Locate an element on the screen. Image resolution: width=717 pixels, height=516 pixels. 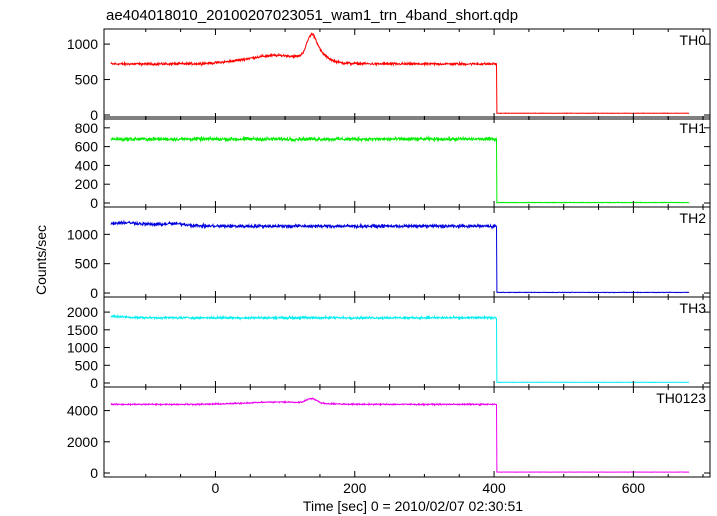
x-tick-label: 200 is located at coordinates (355, 488).